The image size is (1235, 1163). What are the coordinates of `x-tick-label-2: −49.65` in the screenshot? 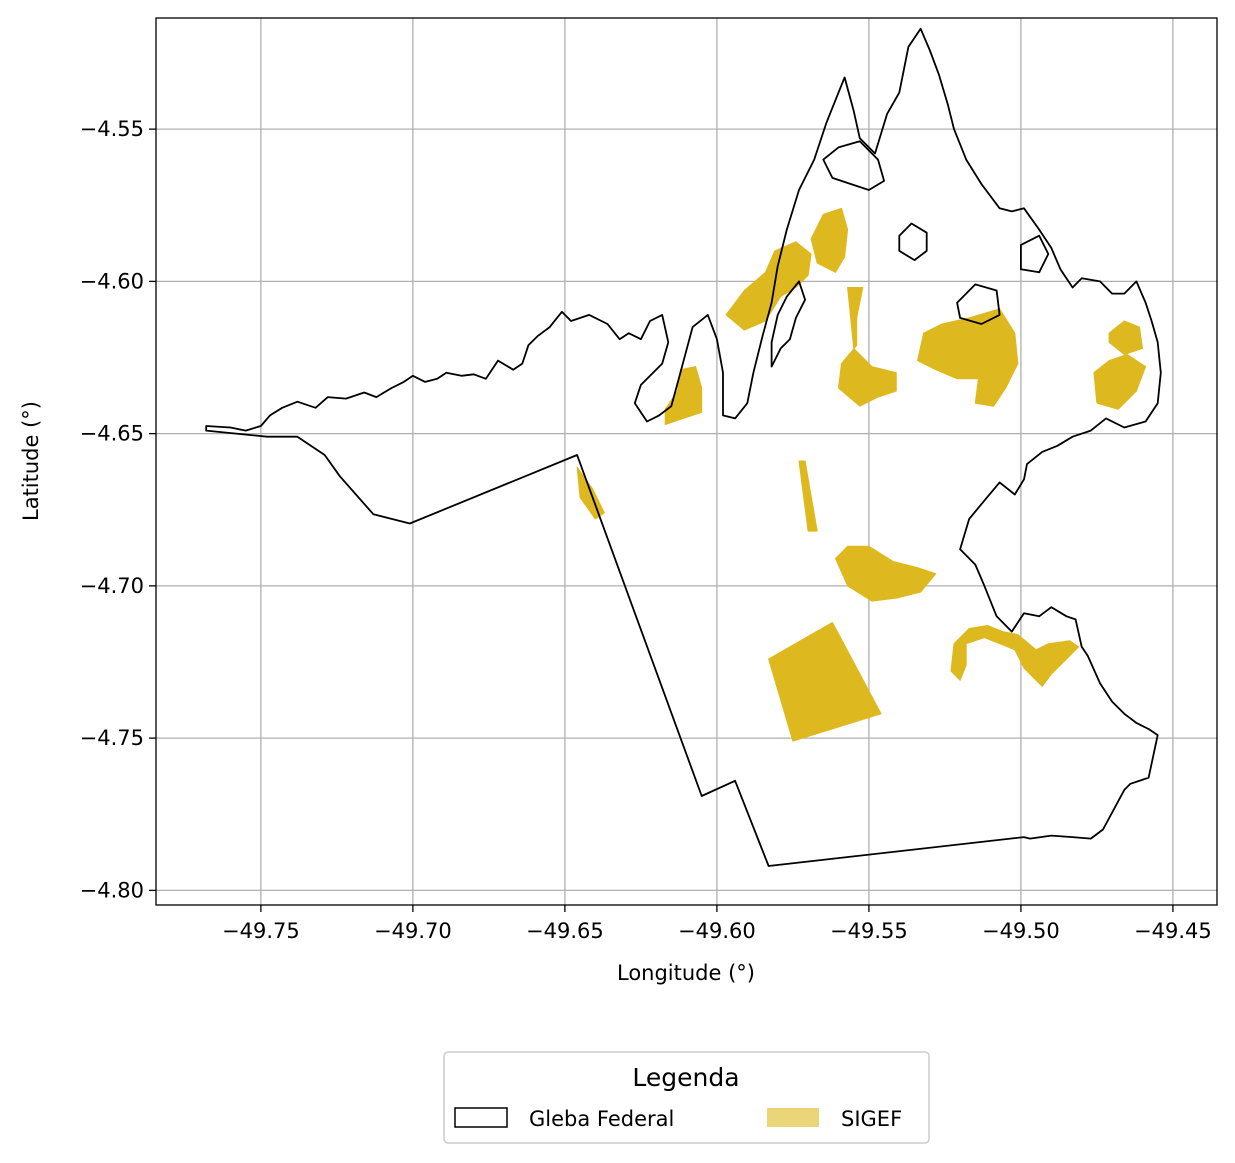 It's located at (565, 931).